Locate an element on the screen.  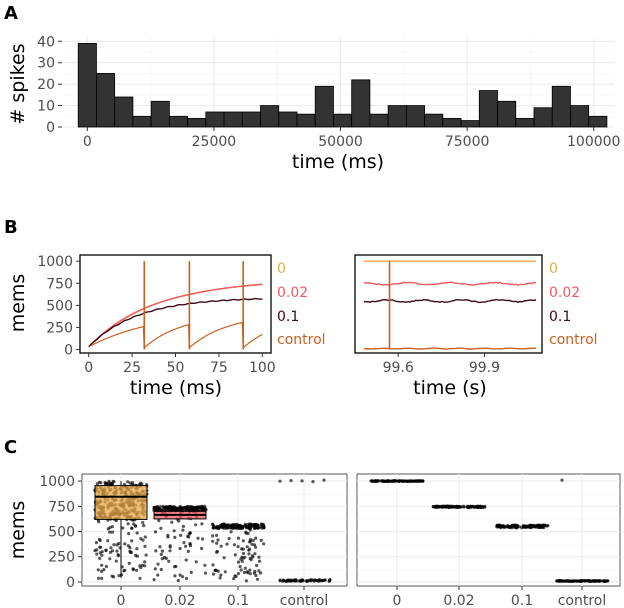
trace-late-legend-label: 0.1 is located at coordinates (560, 317).